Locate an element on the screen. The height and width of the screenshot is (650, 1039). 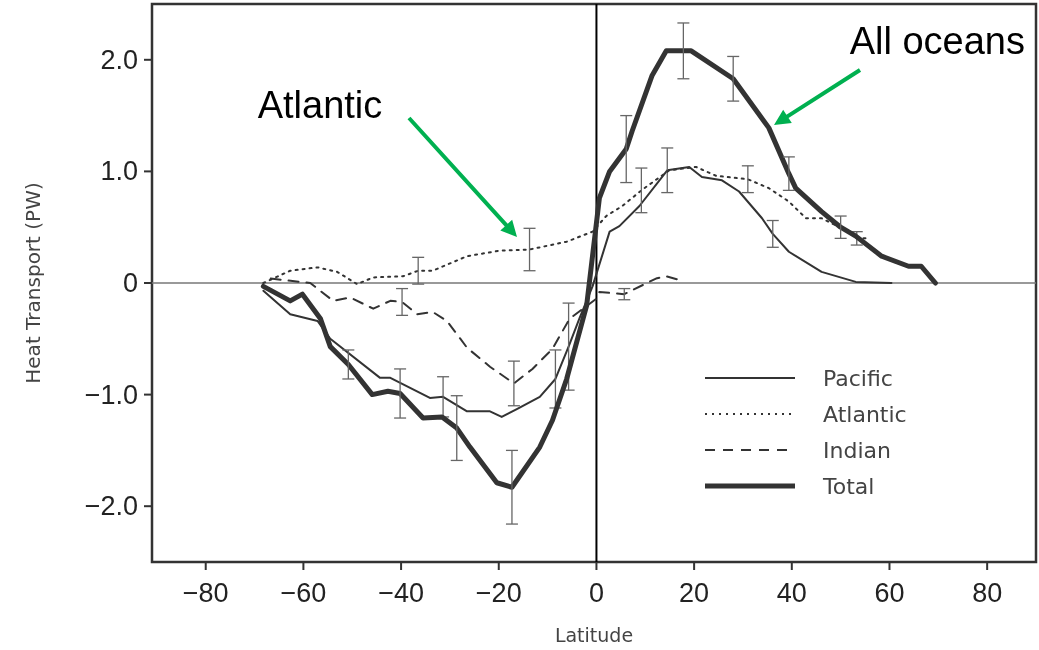
y-tick-label: 1.0 is located at coordinates (119, 171).